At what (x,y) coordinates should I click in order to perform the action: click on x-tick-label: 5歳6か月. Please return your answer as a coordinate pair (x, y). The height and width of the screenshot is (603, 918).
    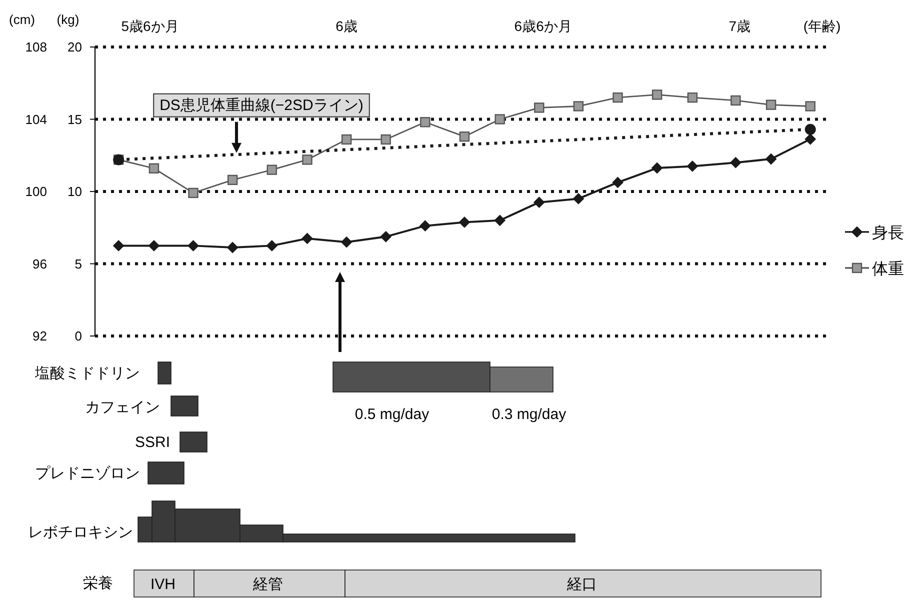
    Looking at the image, I should click on (150, 26).